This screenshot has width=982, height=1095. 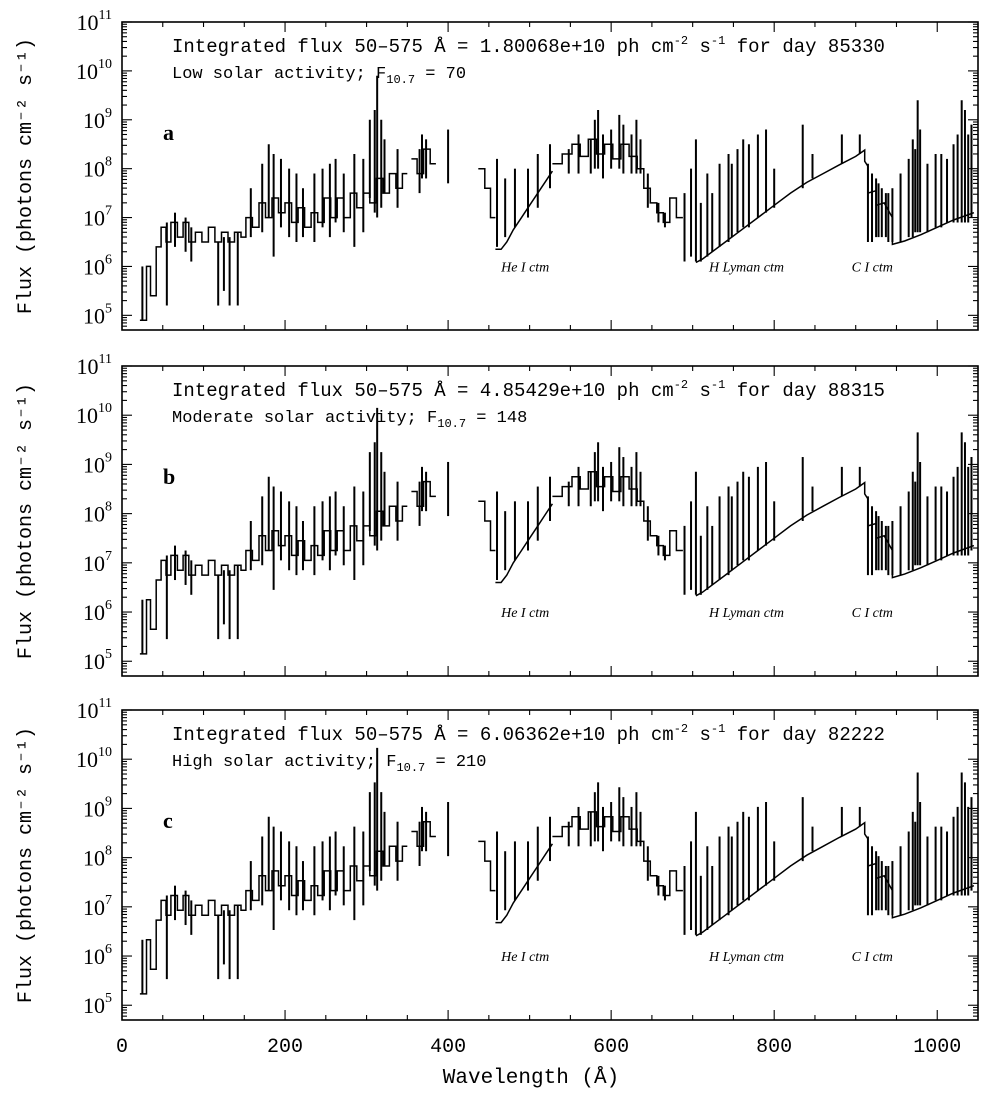 What do you see at coordinates (304, 418) in the screenshot?
I see `activity-text: Moderate solar activity; F` at bounding box center [304, 418].